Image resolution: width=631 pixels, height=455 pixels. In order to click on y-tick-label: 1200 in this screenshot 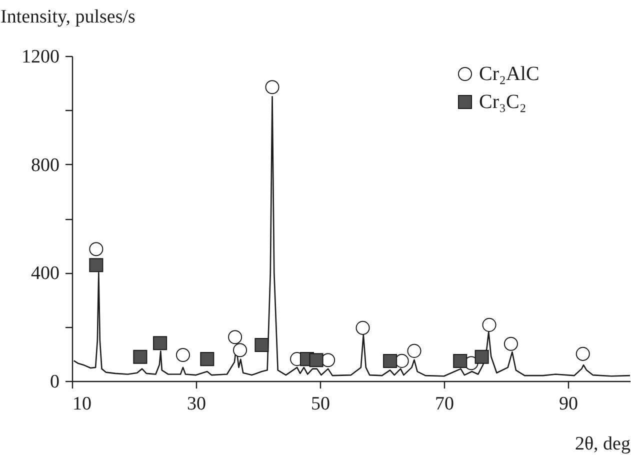, I will do `click(41, 57)`.